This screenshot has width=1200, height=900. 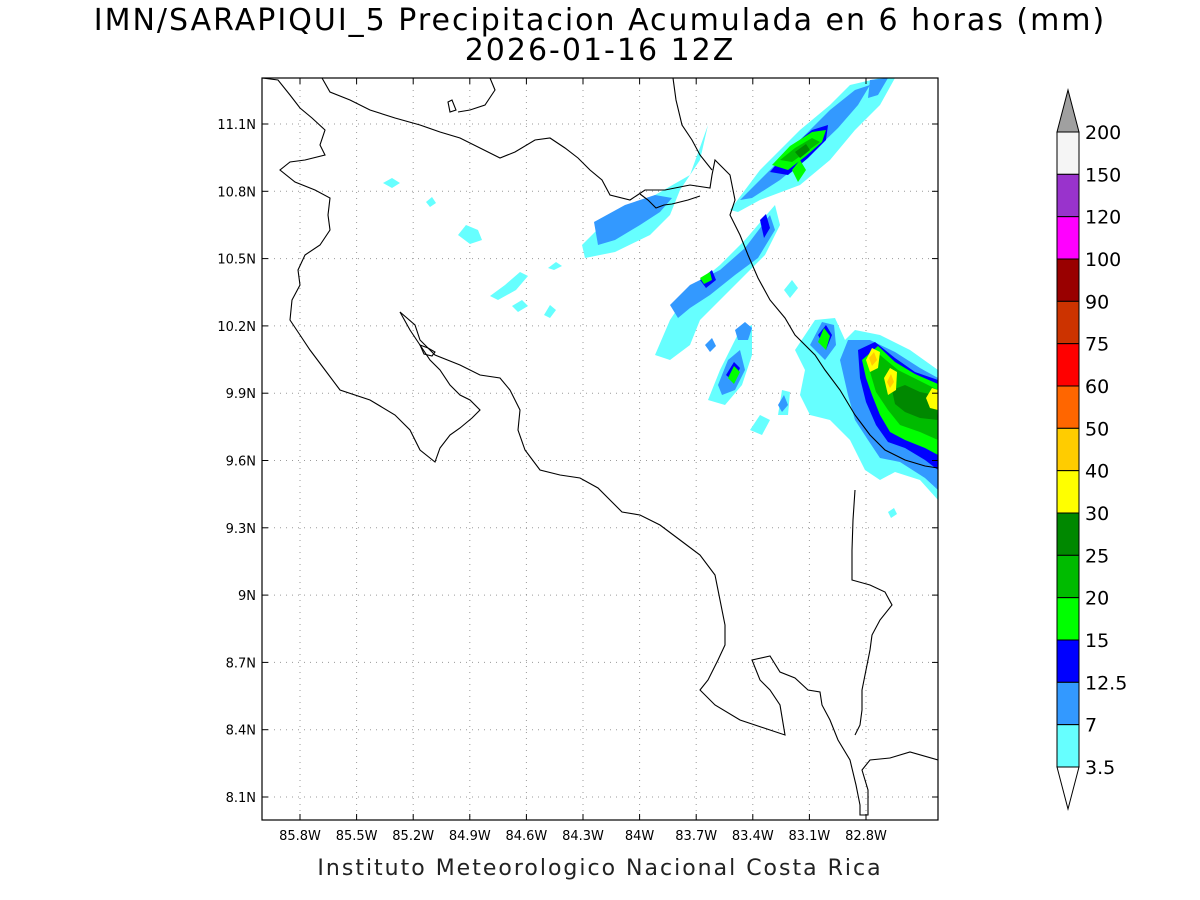 What do you see at coordinates (241, 731) in the screenshot?
I see `lat-tick-label: 8.4N` at bounding box center [241, 731].